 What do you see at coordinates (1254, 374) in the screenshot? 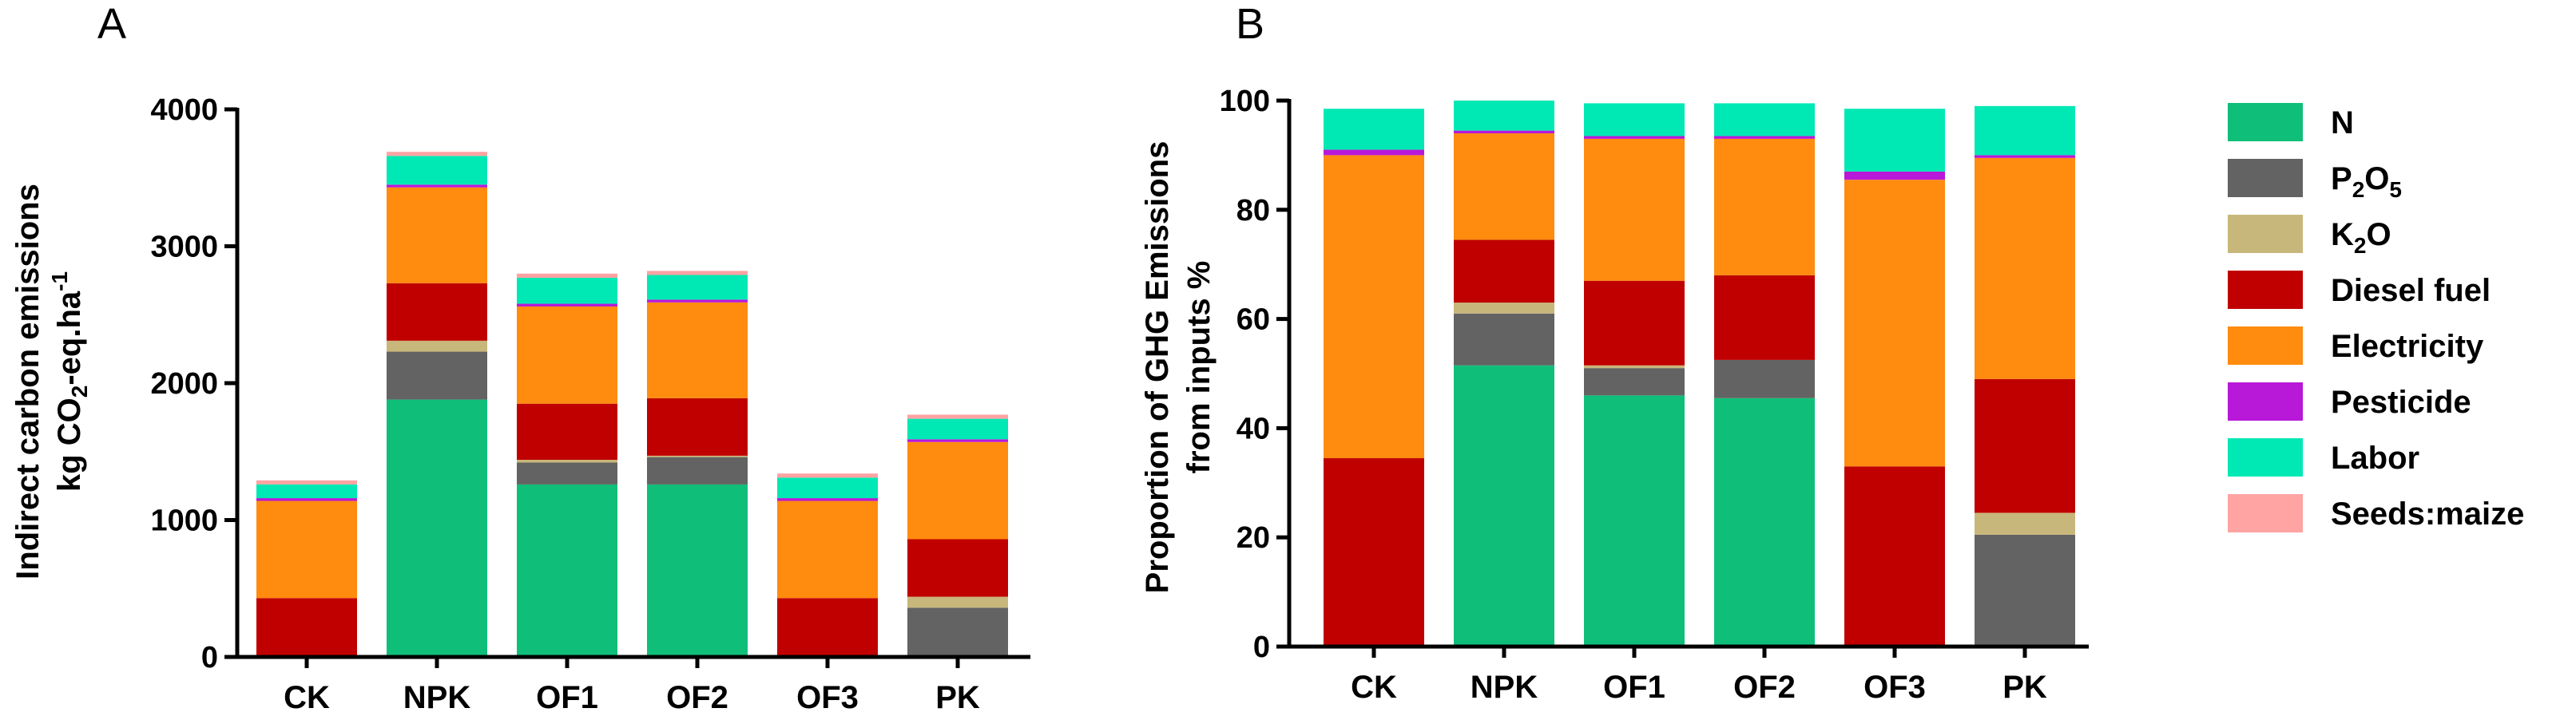
I see `panel-b-y-ticks: 0 20 40 60 80 100` at bounding box center [1254, 374].